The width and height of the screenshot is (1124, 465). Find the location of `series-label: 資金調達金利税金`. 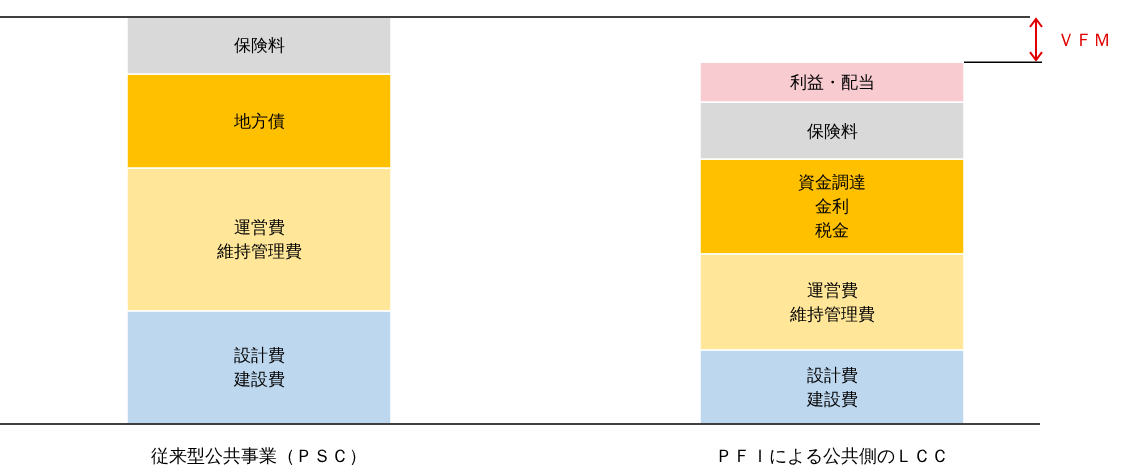

series-label: 資金調達金利税金 is located at coordinates (832, 207).